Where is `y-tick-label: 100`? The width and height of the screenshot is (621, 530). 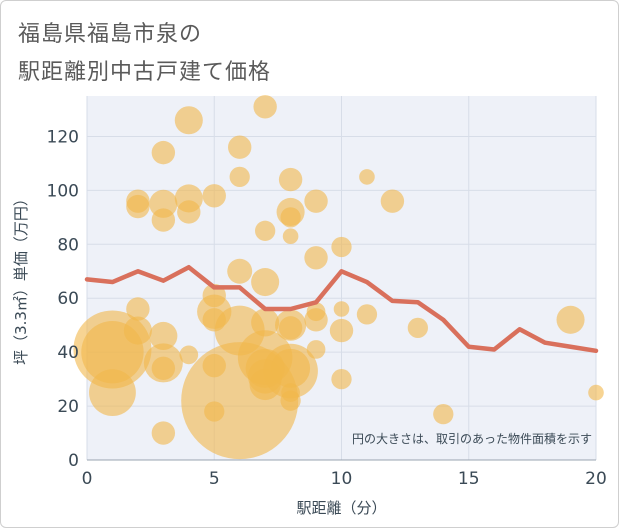 y-tick-label: 100 is located at coordinates (63, 191).